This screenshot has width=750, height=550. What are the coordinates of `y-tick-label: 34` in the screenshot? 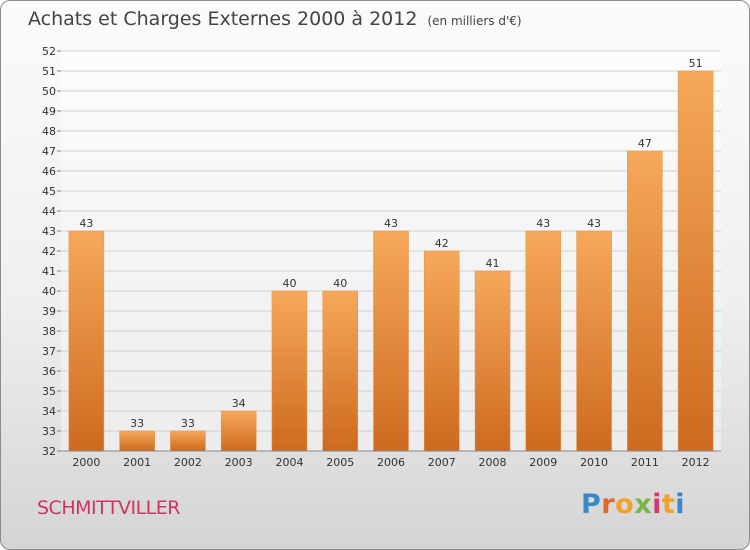 It's located at (49, 411).